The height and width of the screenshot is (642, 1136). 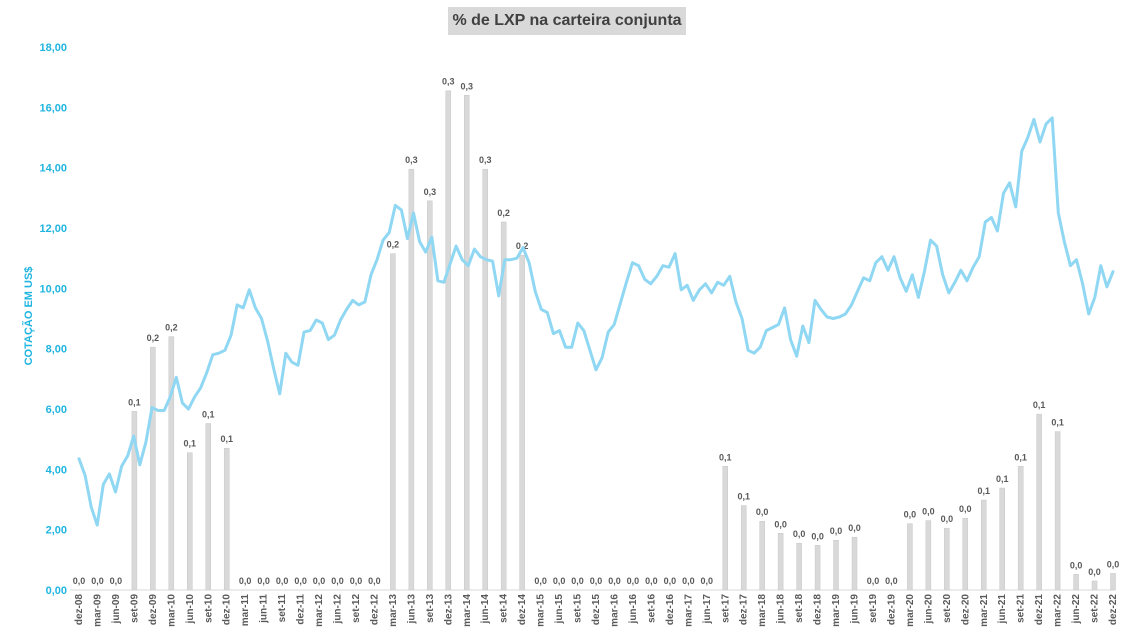 What do you see at coordinates (651, 608) in the screenshot?
I see `x-tick-label: set-16` at bounding box center [651, 608].